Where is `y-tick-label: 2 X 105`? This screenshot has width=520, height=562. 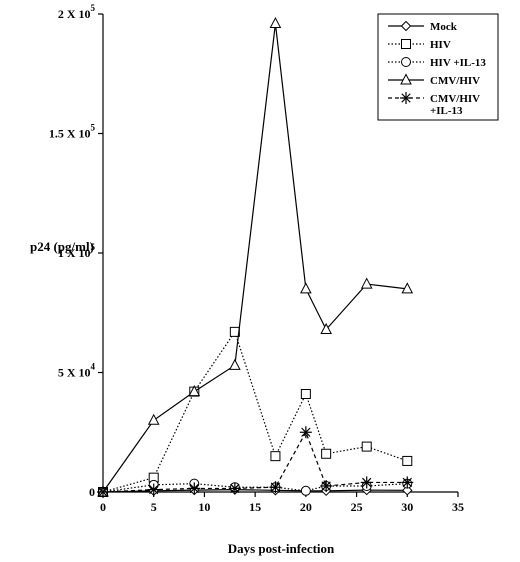 y-tick-label: 2 X 105 is located at coordinates (77, 12).